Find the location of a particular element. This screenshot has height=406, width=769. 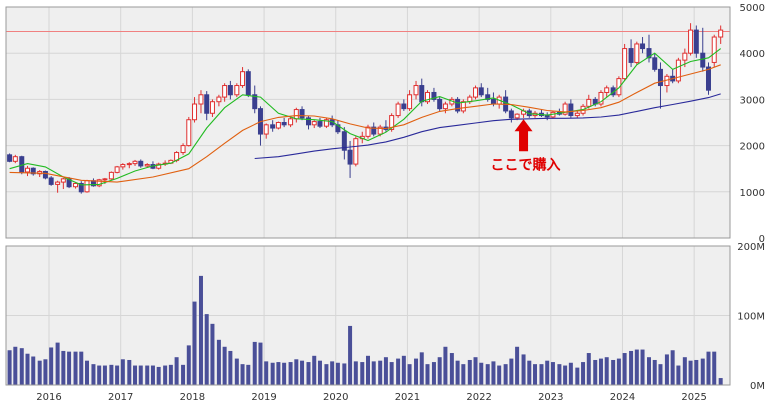

x-tick-label: 2025 is located at coordinates (693, 397).